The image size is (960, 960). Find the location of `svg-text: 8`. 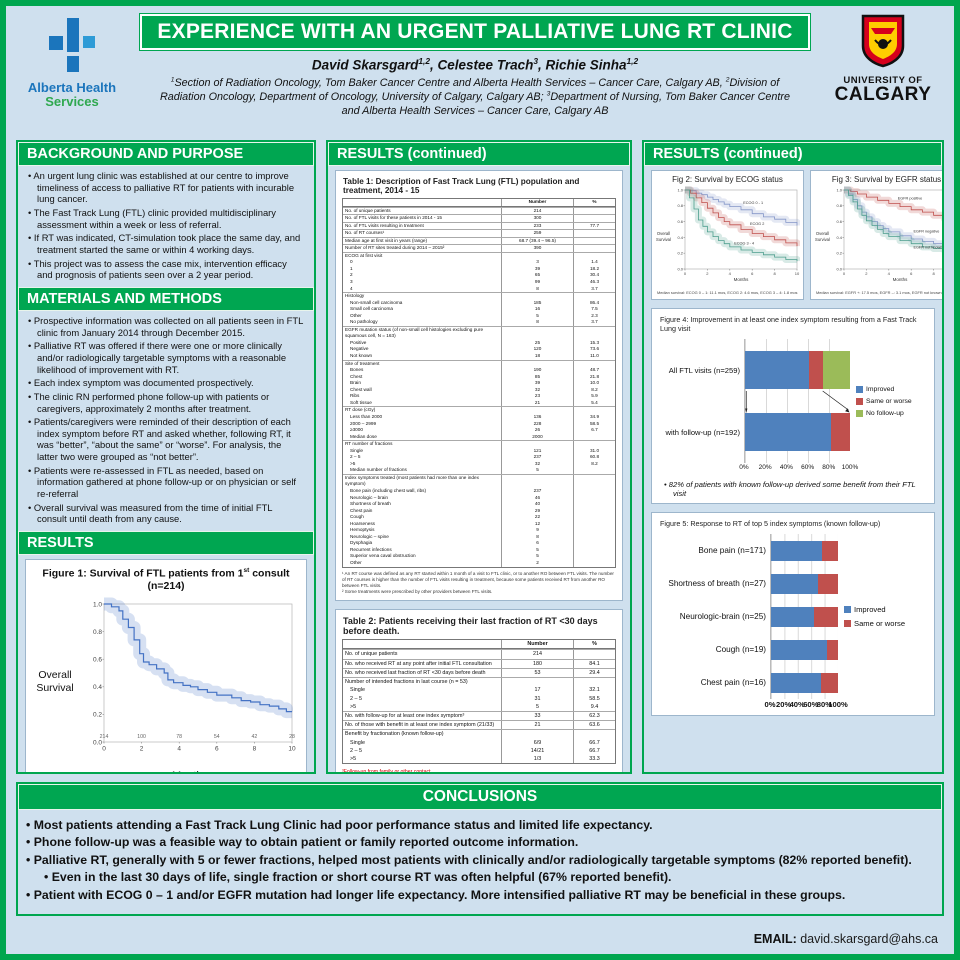

svg-text: 8 is located at coordinates (933, 273).